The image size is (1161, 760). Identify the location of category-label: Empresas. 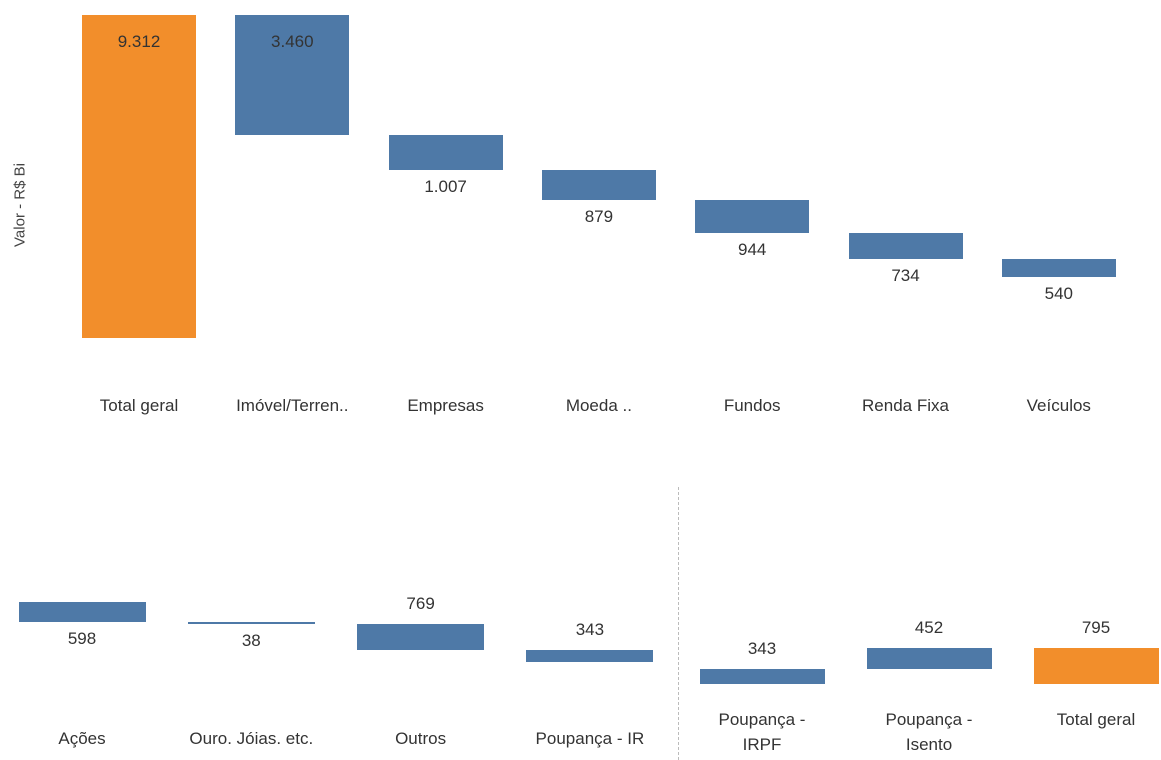
(445, 405).